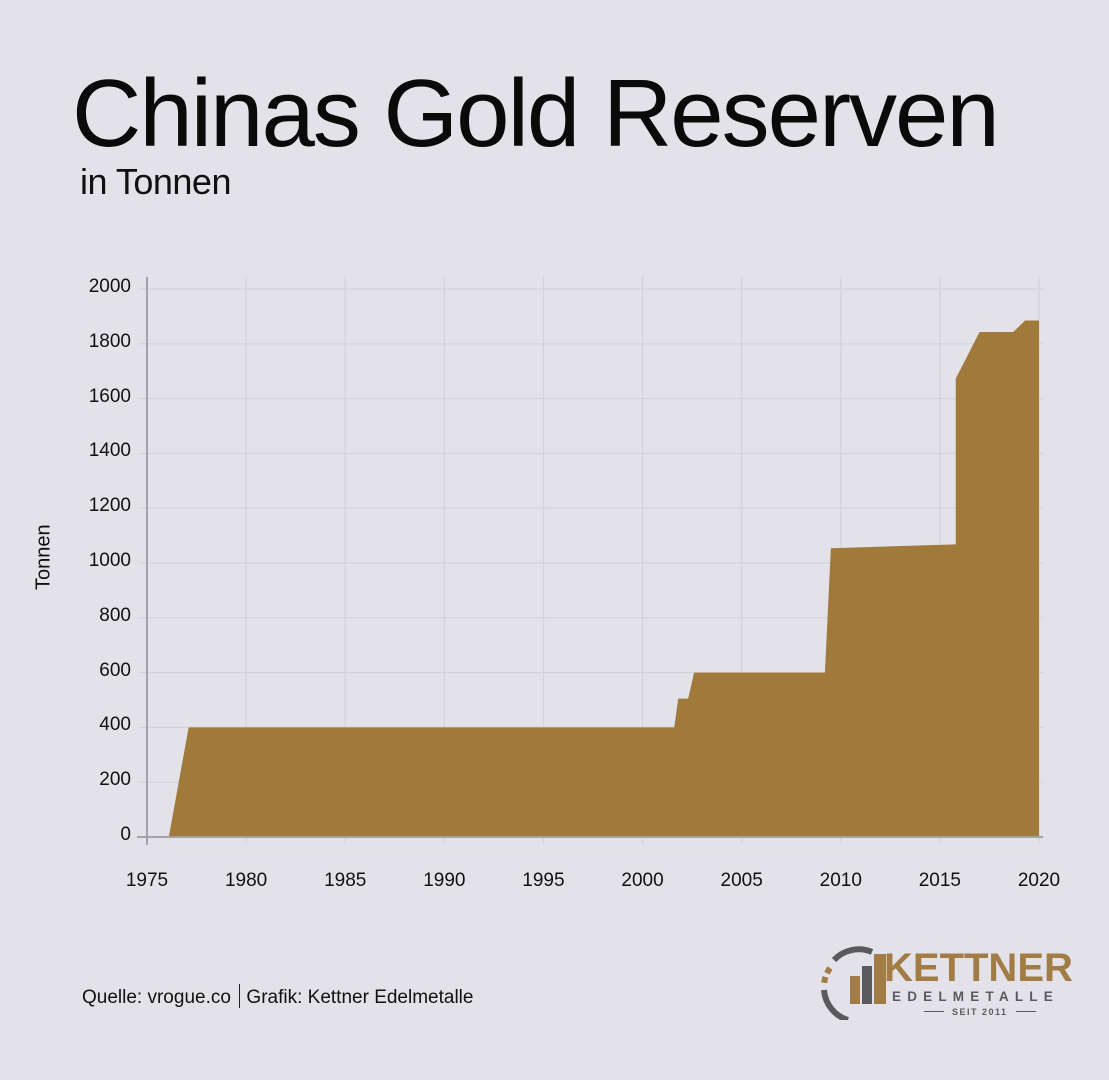 The height and width of the screenshot is (1080, 1109). I want to click on divider, so click(239, 996).